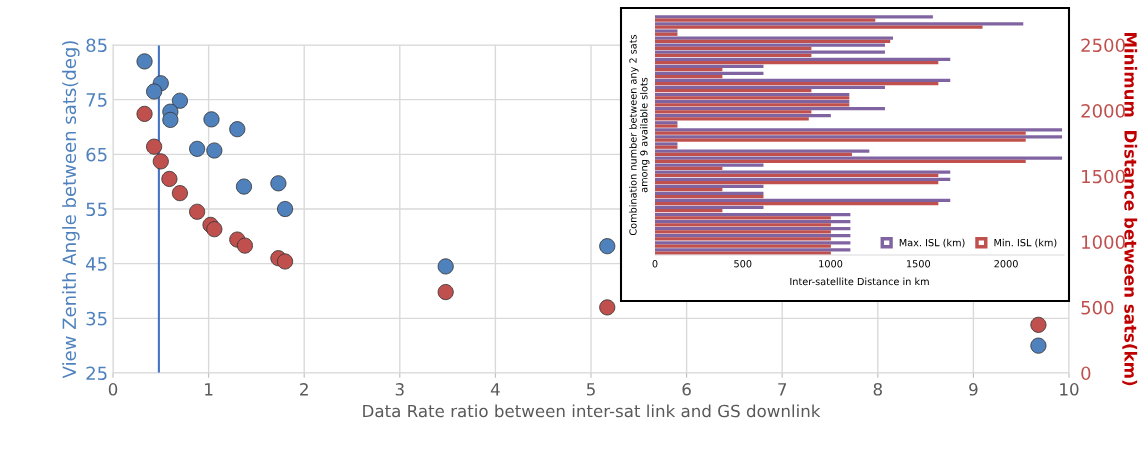  What do you see at coordinates (1025, 243) in the screenshot?
I see `legend-label: Min. ISL (km)` at bounding box center [1025, 243].